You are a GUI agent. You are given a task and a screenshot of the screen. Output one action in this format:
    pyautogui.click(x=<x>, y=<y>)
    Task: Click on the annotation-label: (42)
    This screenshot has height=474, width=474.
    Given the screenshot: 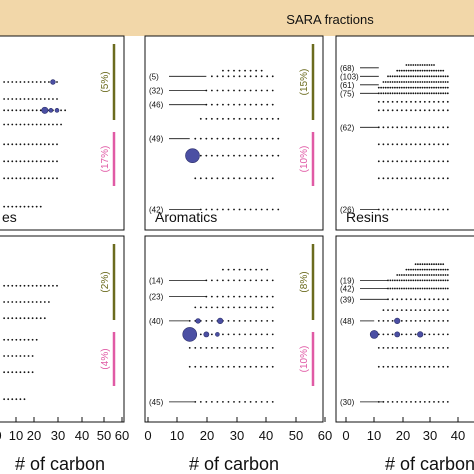 What is the action you would take?
    pyautogui.click(x=156, y=210)
    